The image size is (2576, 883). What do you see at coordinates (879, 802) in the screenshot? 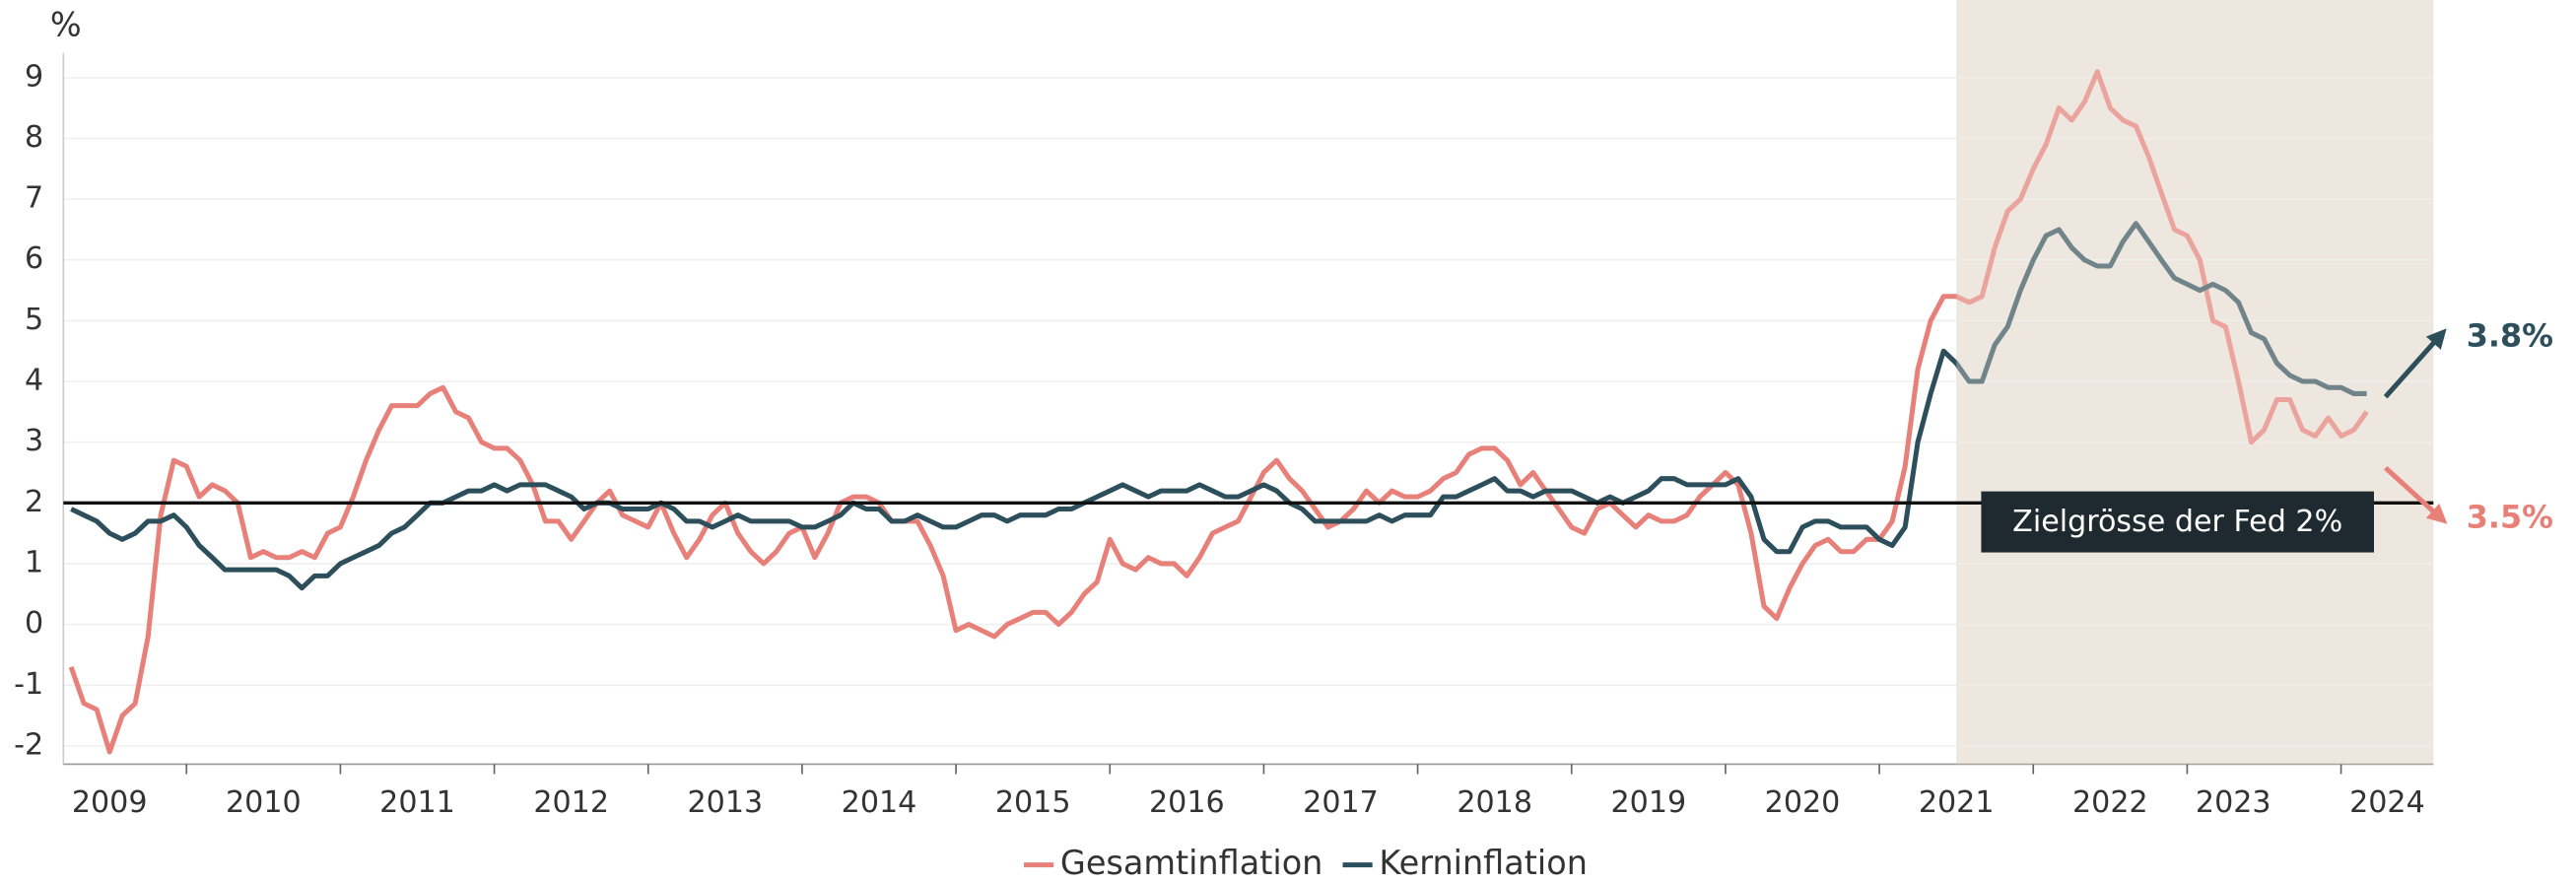
I see `x-tick-label: 2014` at bounding box center [879, 802].